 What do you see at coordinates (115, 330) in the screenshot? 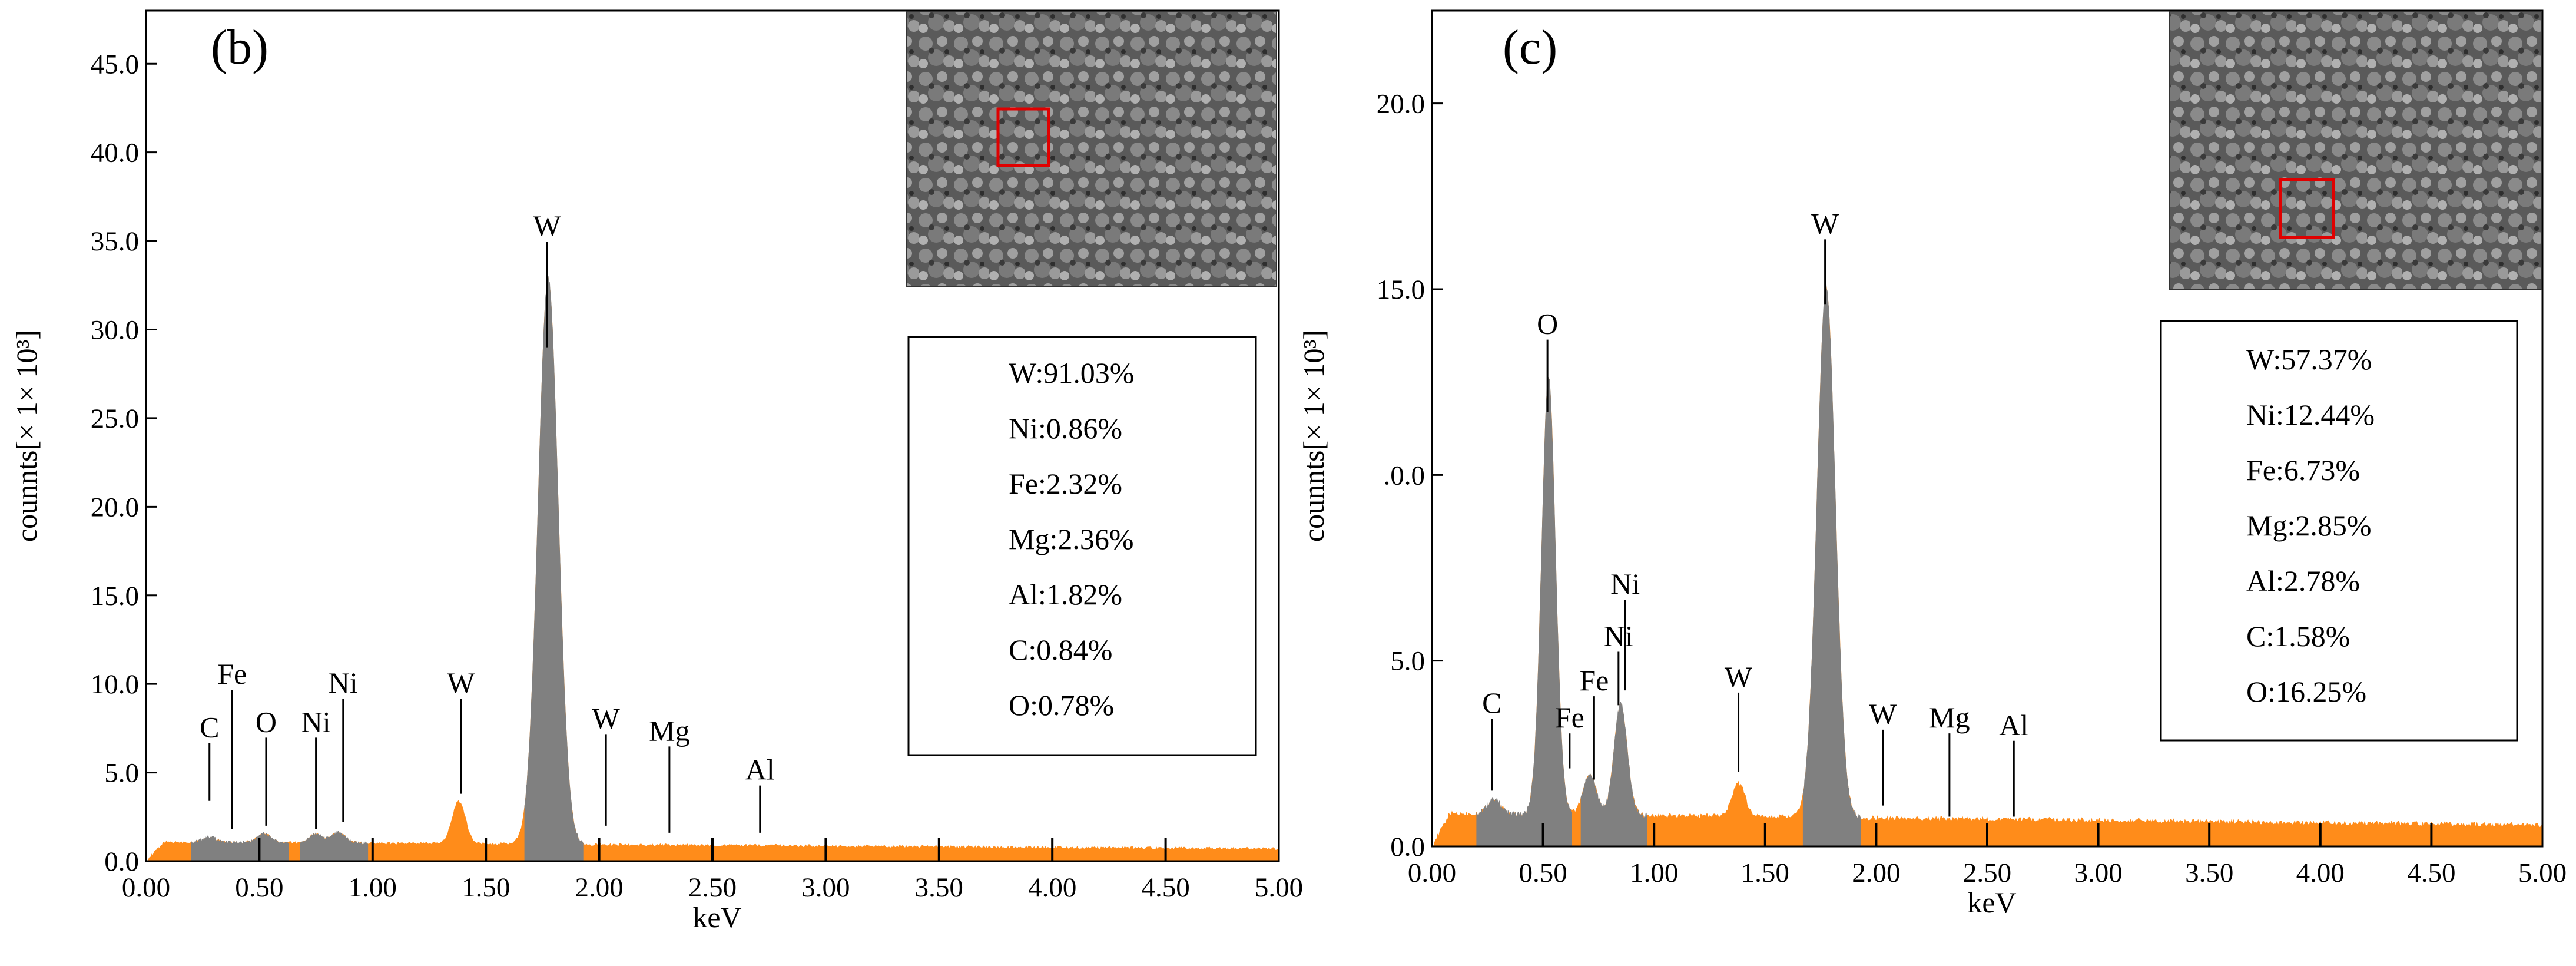
I see `y-tick-label: 30.0` at bounding box center [115, 330].